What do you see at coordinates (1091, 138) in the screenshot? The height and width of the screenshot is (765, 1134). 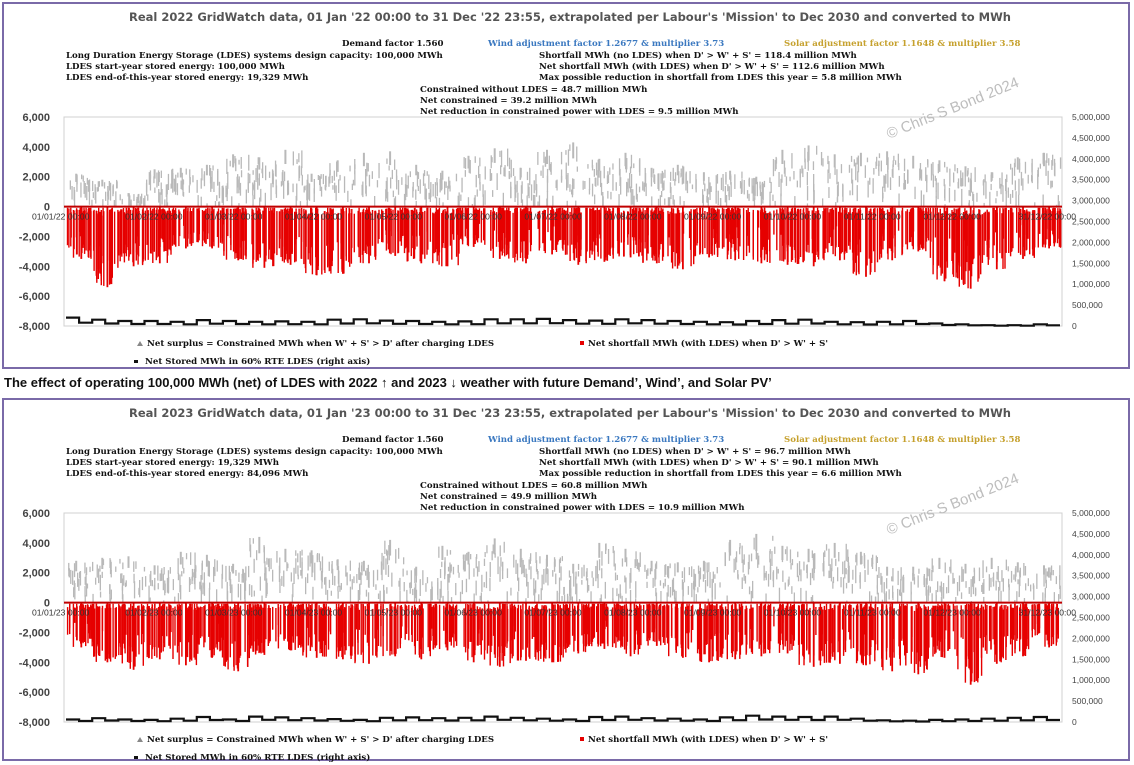 I see `y-right-tick-label: 4,500,000` at bounding box center [1091, 138].